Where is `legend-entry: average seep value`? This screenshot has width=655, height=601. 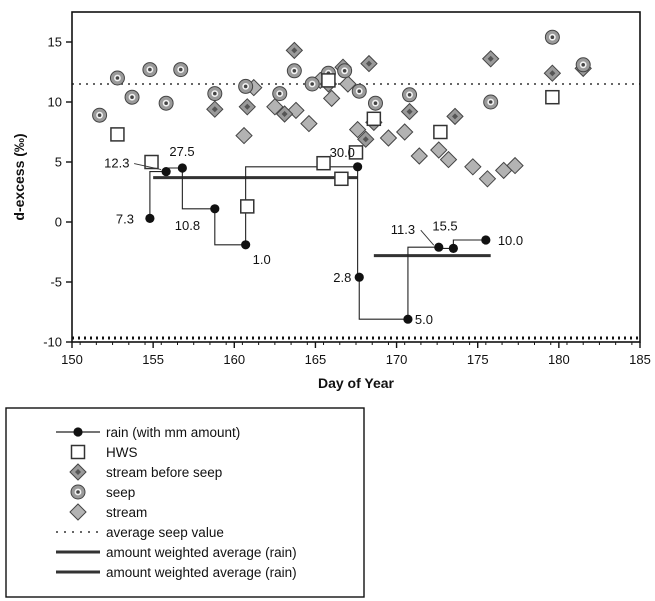 legend-entry: average seep value is located at coordinates (140, 532).